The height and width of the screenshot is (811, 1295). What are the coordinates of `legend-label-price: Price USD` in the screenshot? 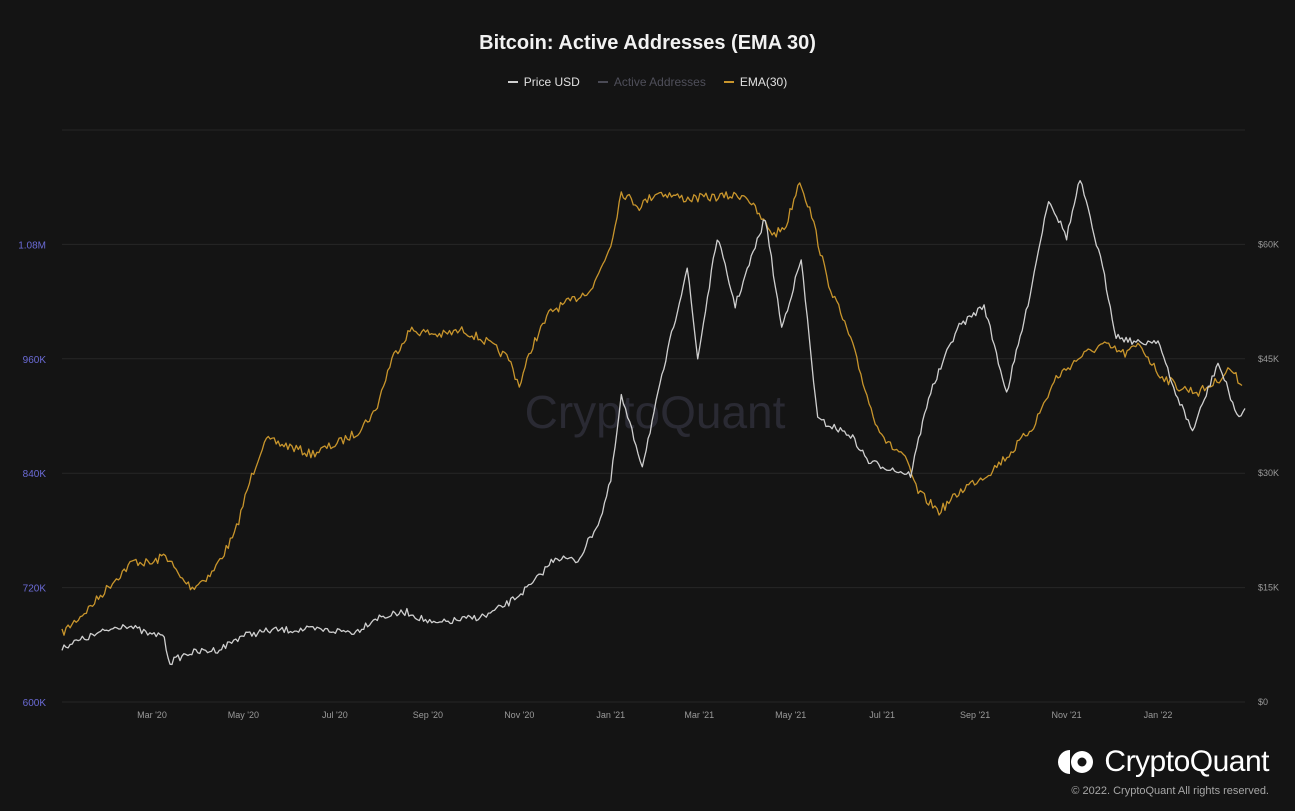 It's located at (551, 82).